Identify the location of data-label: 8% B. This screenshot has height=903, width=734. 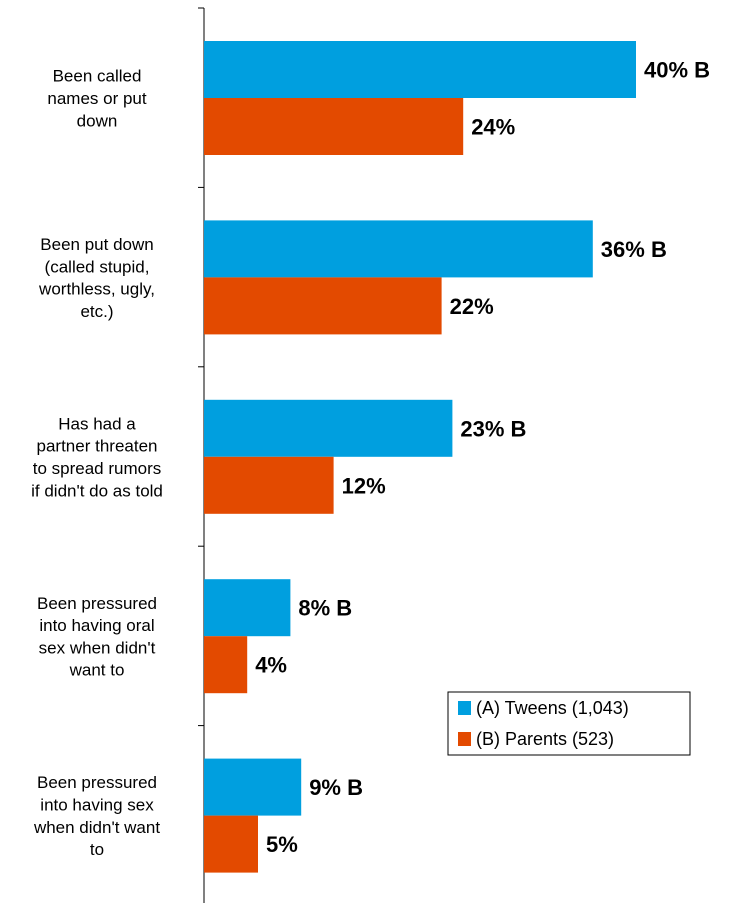
(325, 608).